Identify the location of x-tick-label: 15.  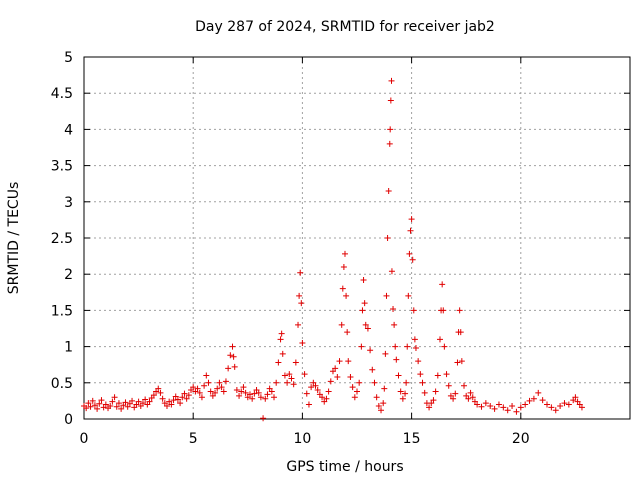
(412, 439).